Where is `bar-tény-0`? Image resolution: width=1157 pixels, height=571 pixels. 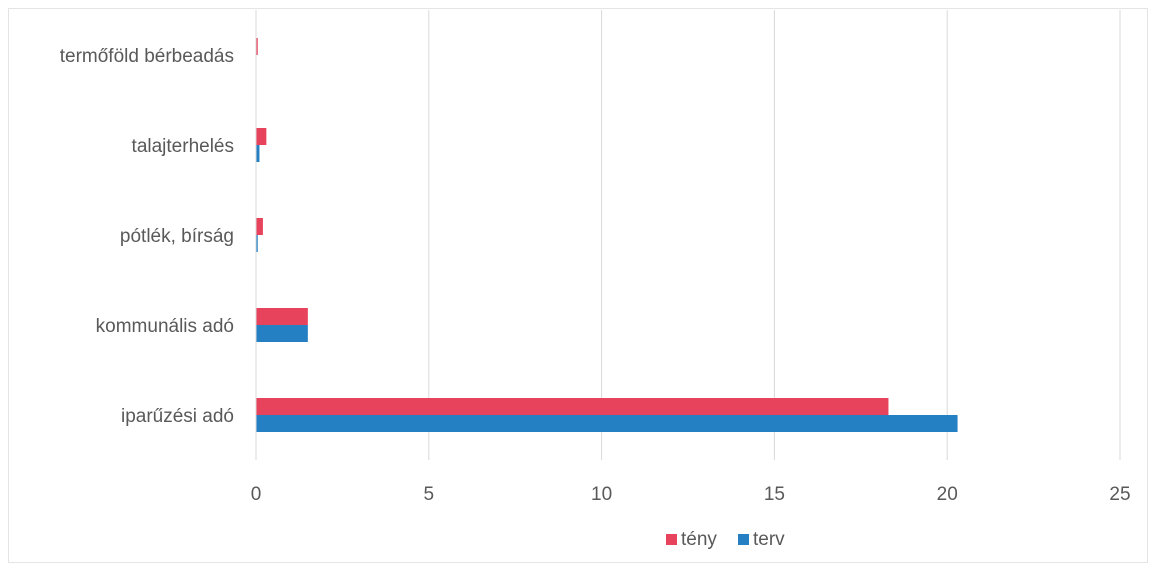 bar-tény-0 is located at coordinates (572, 406).